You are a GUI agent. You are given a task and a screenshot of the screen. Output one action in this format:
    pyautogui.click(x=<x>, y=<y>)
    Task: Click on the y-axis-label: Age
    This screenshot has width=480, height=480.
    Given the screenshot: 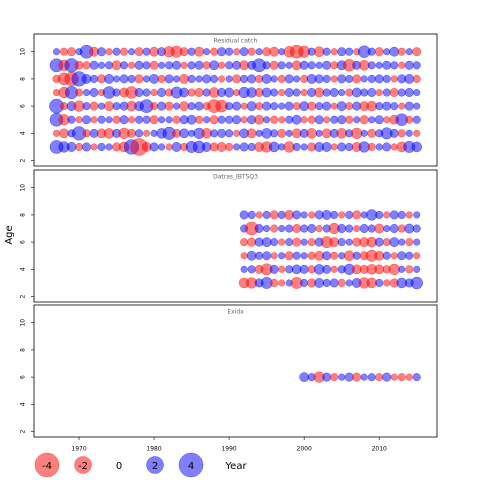 What is the action you would take?
    pyautogui.click(x=9, y=234)
    